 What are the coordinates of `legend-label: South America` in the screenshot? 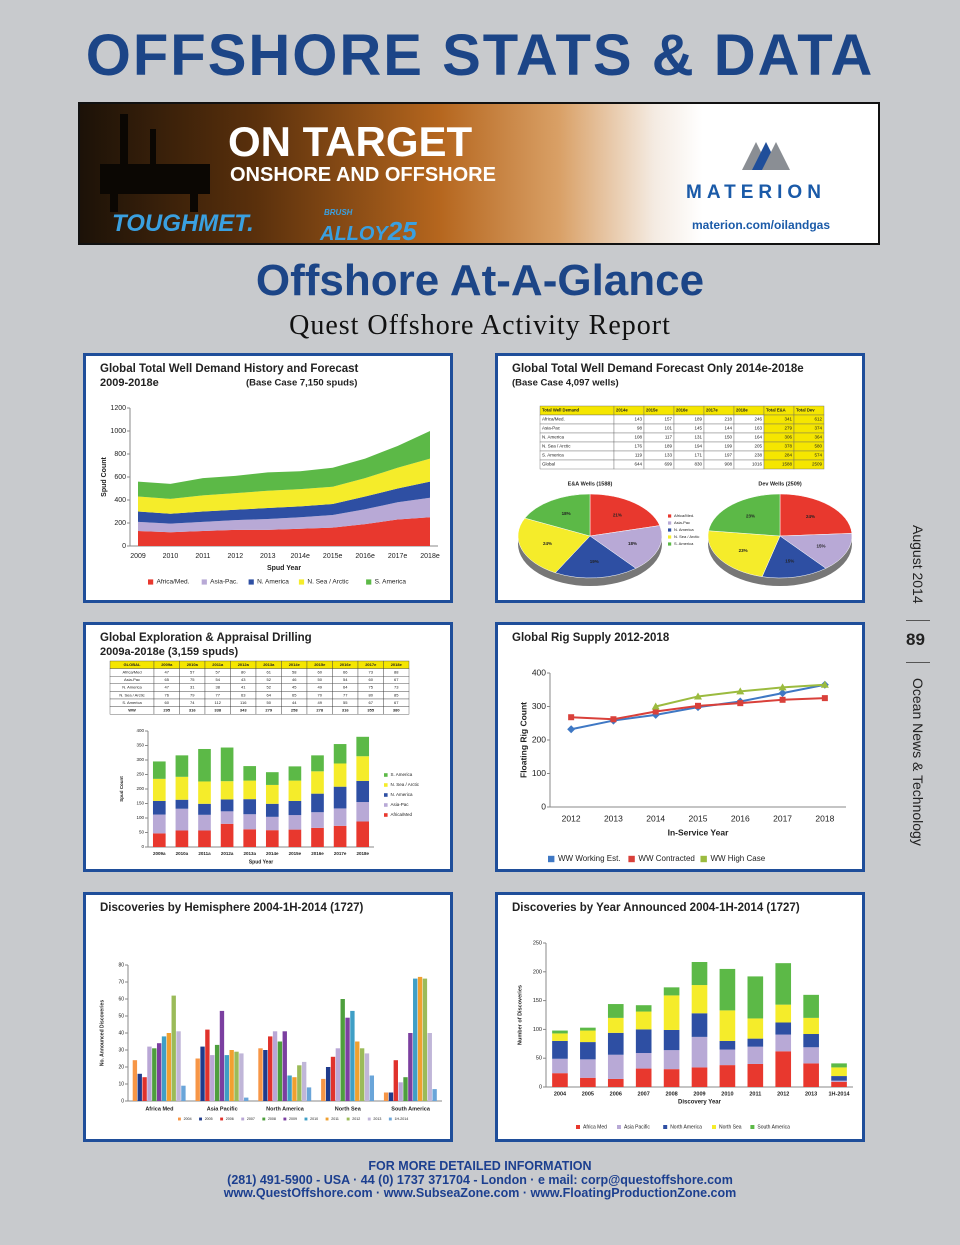 It's located at (773, 1127).